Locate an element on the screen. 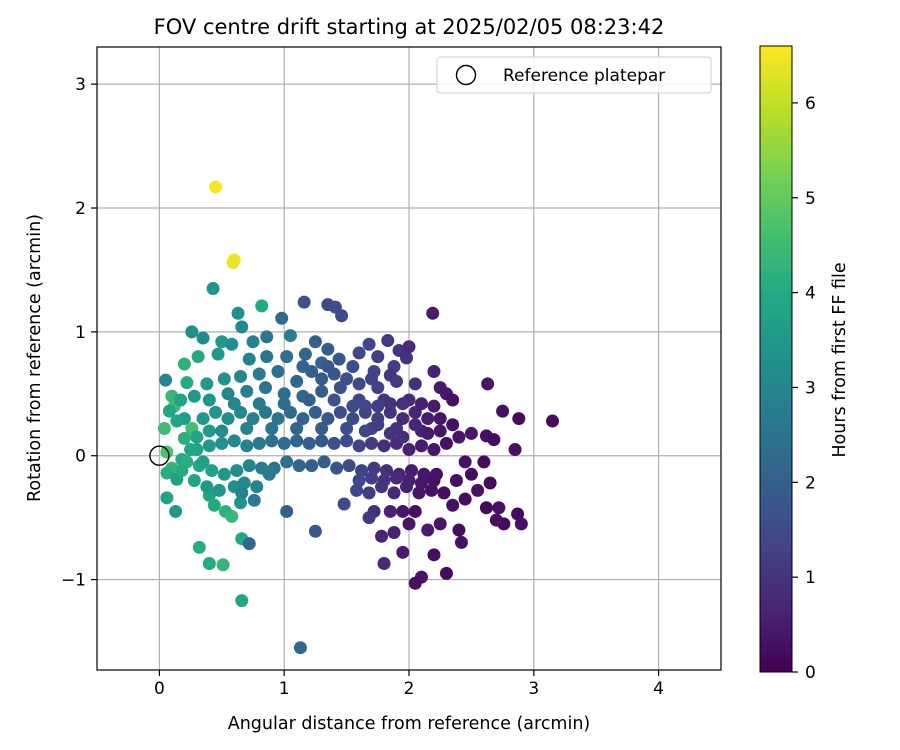  colorbar-gradient is located at coordinates (776, 359).